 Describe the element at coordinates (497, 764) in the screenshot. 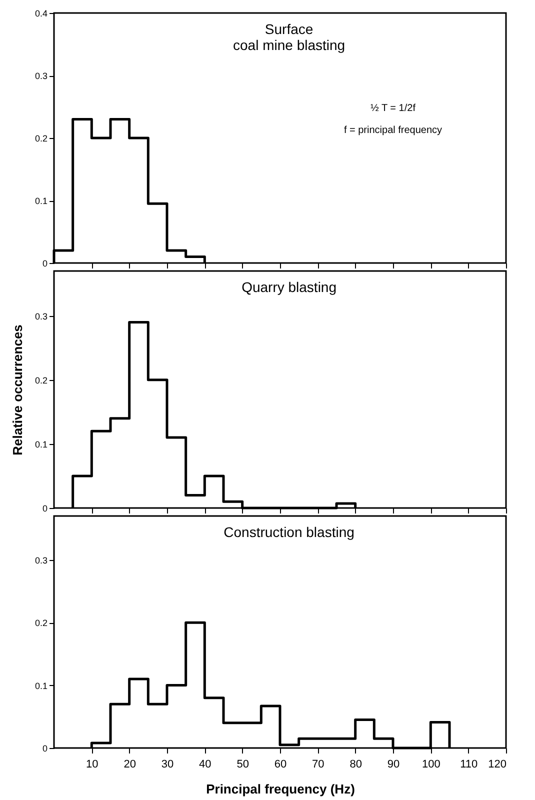

I see `x-tick-label: 120` at that location.